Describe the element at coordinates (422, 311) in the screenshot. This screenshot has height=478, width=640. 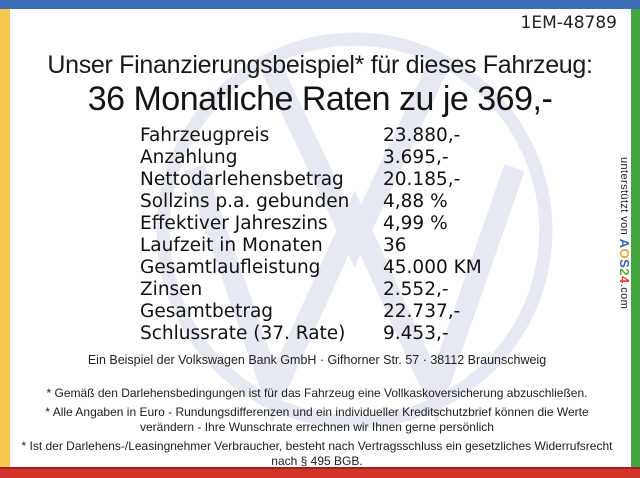
I see `row-value: 22.737,-` at that location.